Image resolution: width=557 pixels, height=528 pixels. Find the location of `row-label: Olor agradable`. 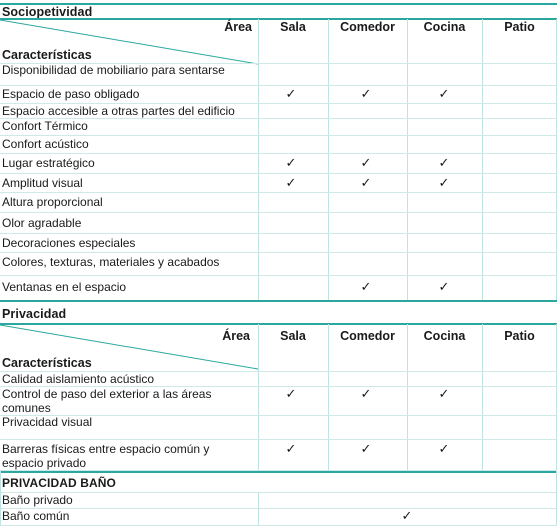

row-label: Olor agradable is located at coordinates (42, 223).